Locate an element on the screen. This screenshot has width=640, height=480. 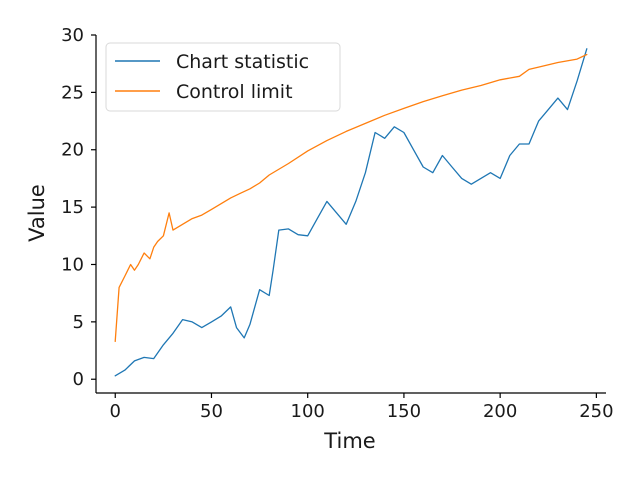
legend-box is located at coordinates (223, 77).